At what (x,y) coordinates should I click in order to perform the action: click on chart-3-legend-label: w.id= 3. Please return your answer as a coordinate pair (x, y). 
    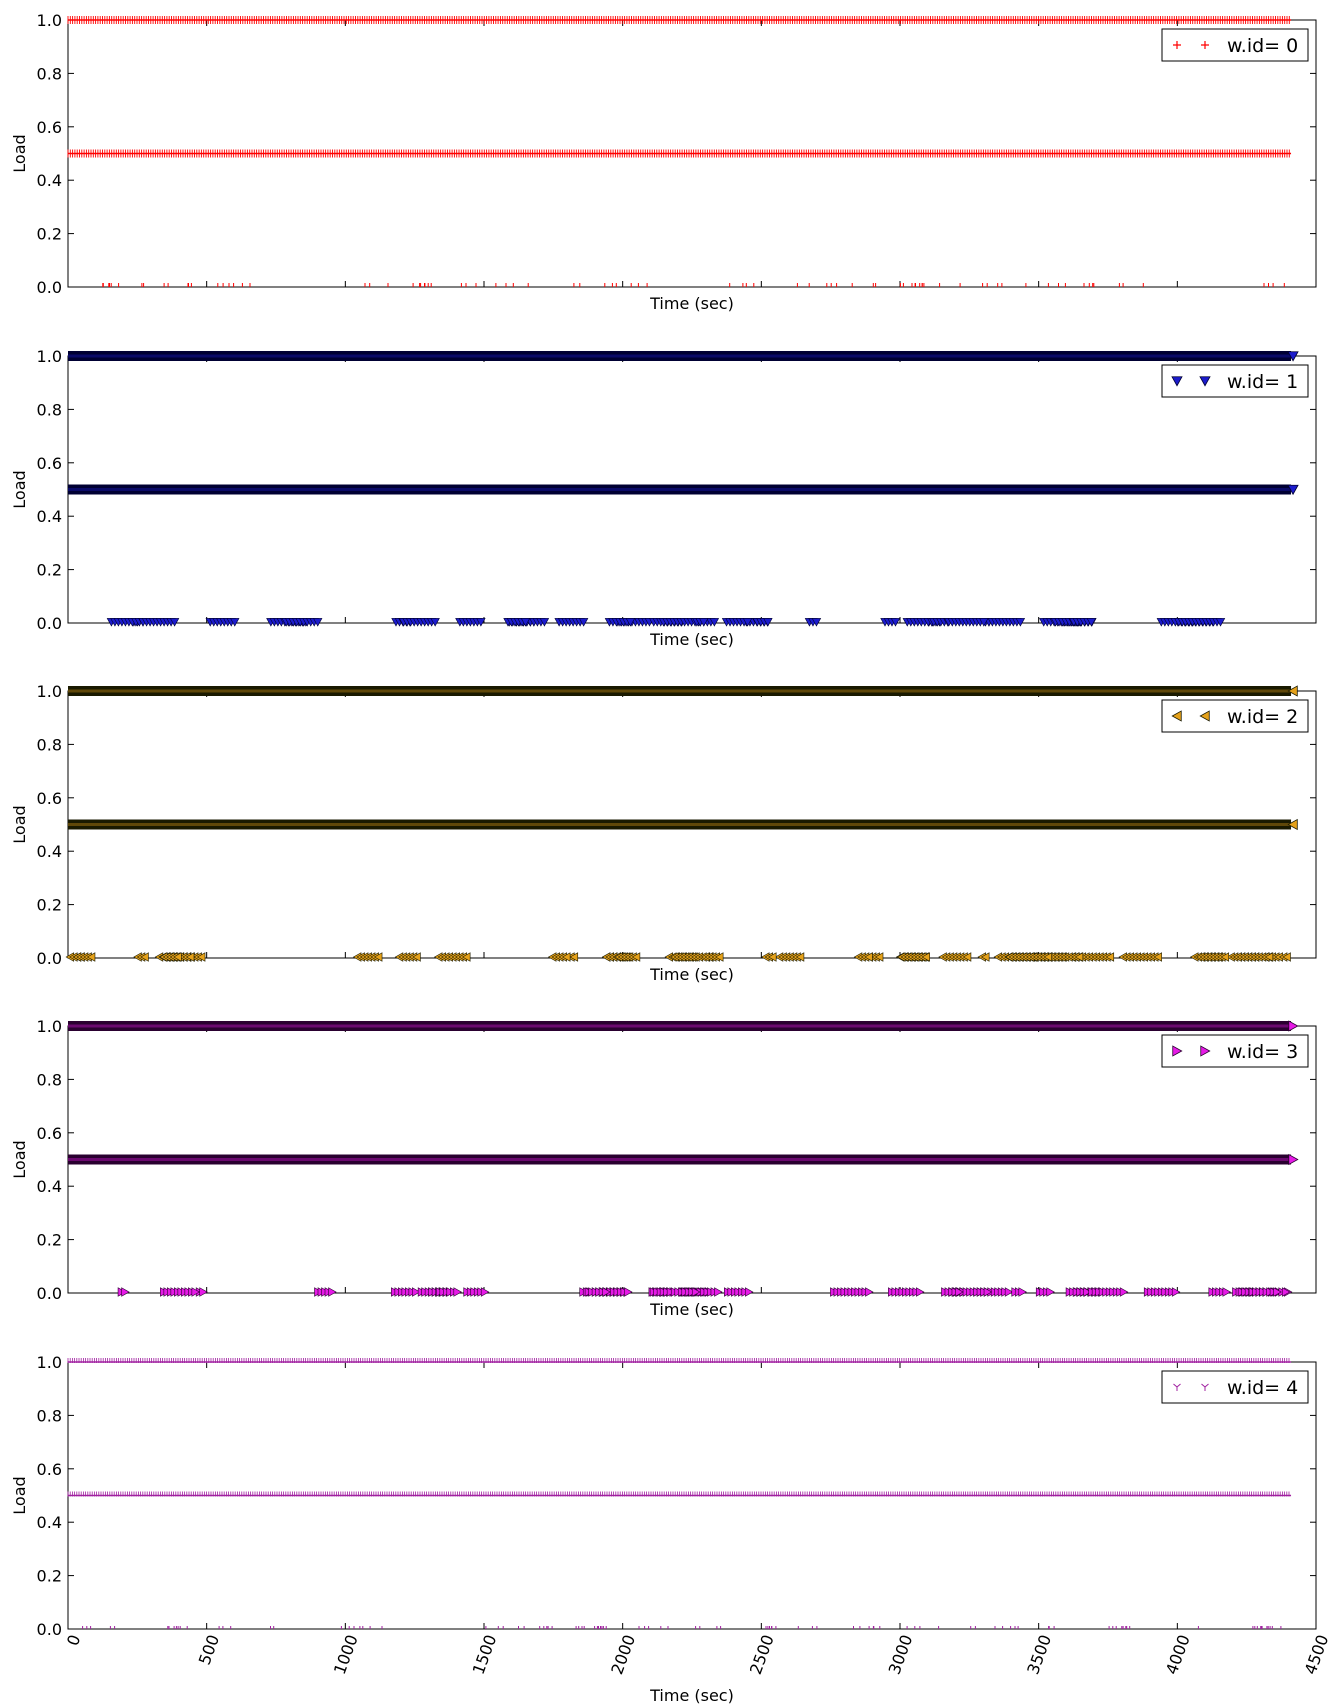
    Looking at the image, I should click on (1262, 1052).